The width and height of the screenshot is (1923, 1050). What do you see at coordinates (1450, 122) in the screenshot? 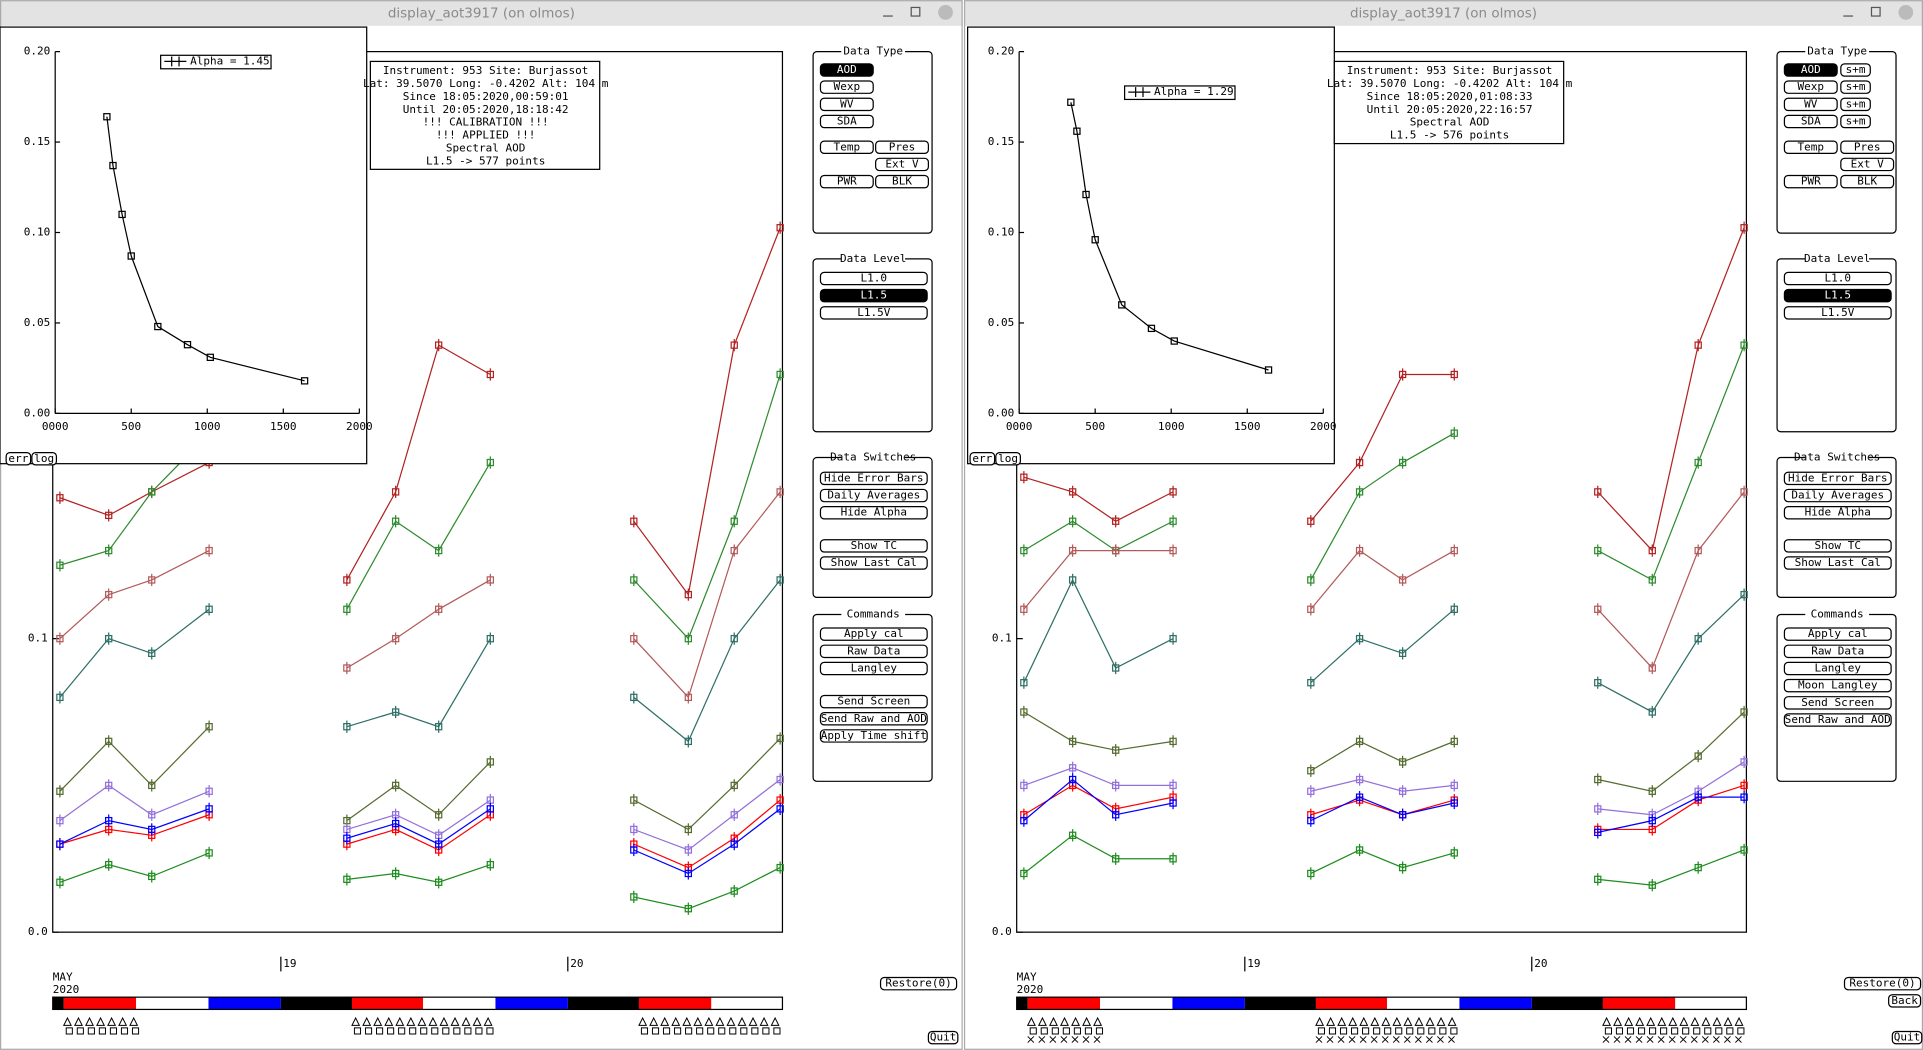
I see `info-line: Spectral AOD` at bounding box center [1450, 122].